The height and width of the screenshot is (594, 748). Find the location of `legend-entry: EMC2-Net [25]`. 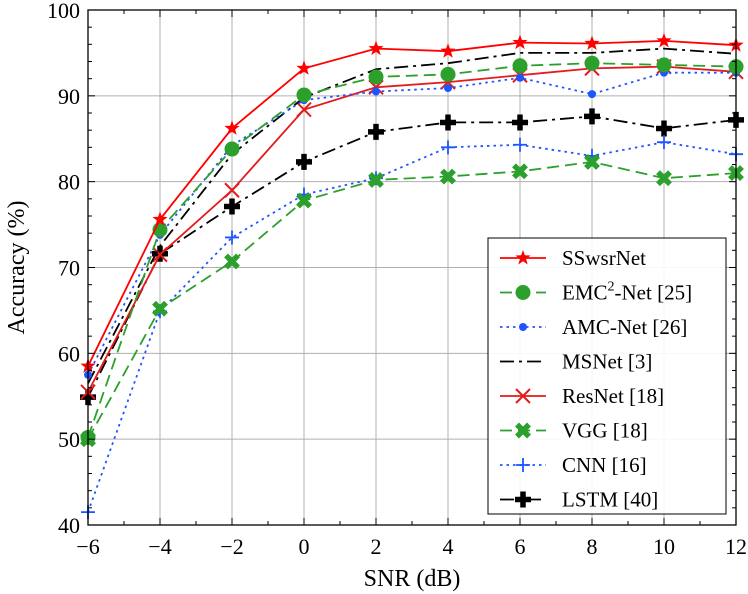

legend-entry: EMC2-Net [25] is located at coordinates (596, 292).